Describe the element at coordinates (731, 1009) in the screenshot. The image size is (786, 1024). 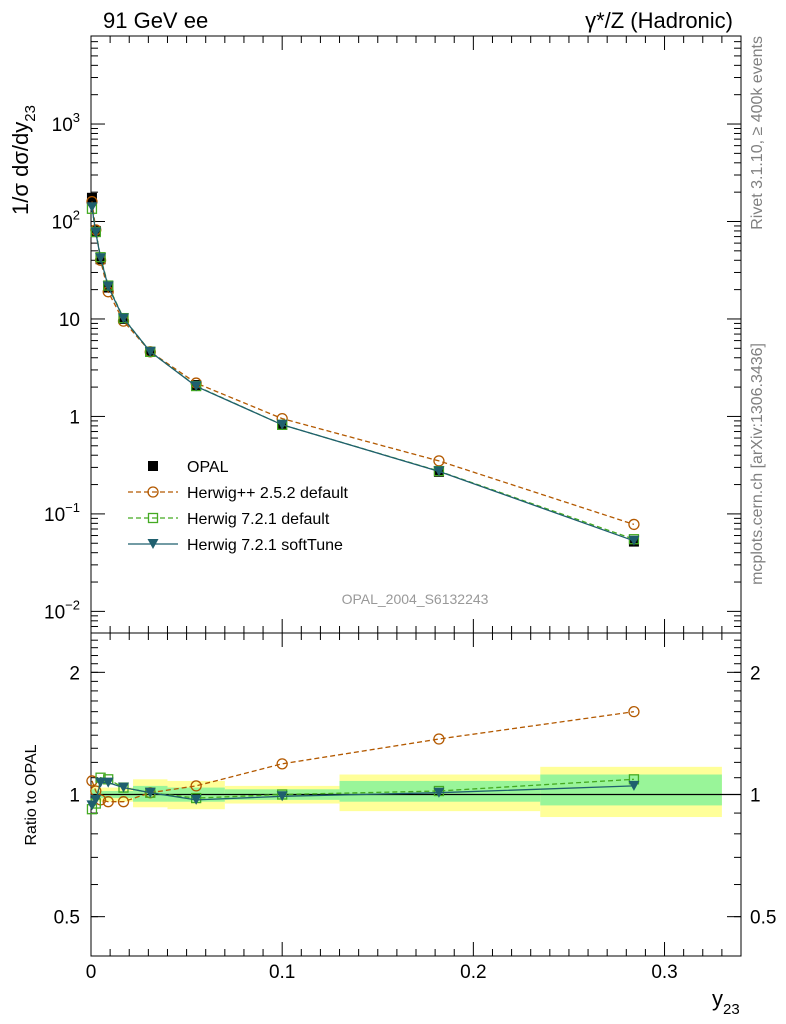
I see `x-axis-label-sub: 23` at that location.